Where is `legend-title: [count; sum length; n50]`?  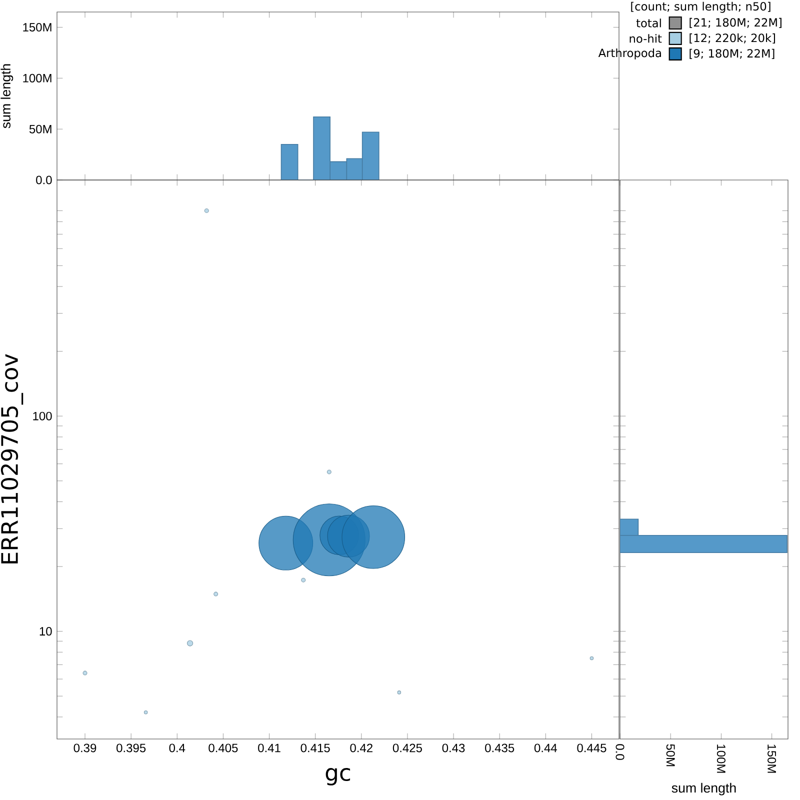
legend-title: [count; sum length; n50] is located at coordinates (700, 7).